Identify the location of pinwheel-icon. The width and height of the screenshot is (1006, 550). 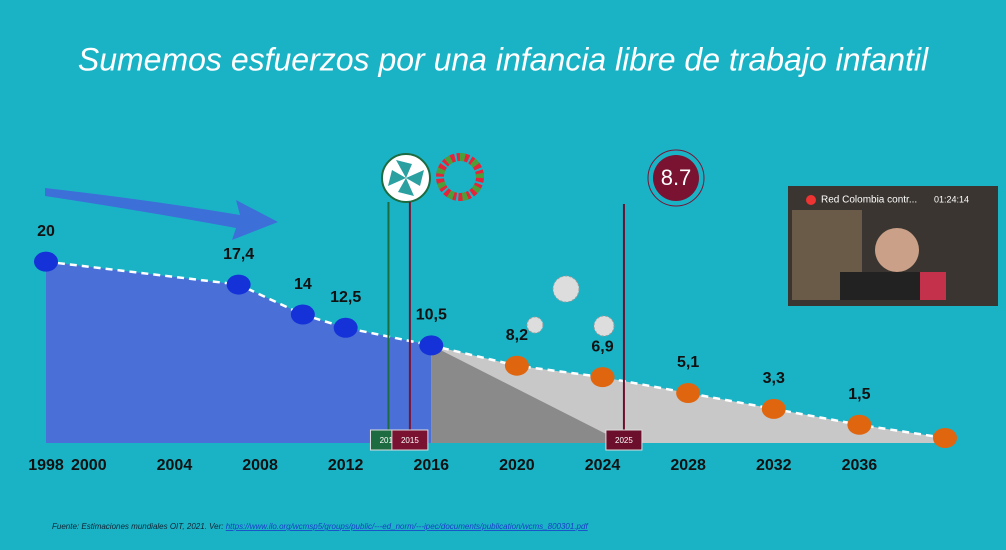
(406, 178).